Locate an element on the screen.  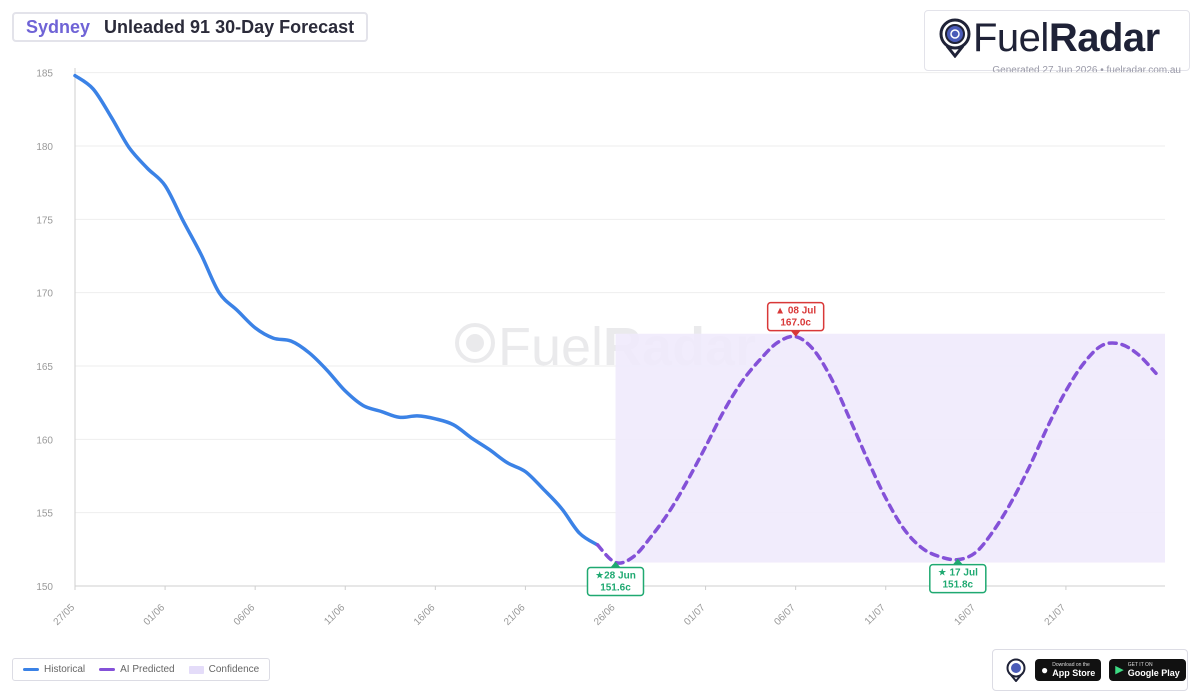
brand-logo: FuelRadar is located at coordinates (1048, 38).